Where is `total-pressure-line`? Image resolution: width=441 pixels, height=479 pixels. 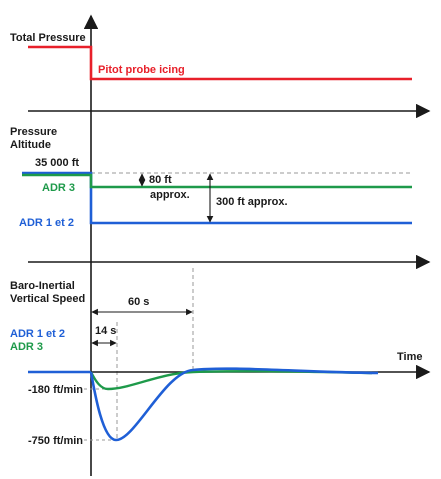 total-pressure-line is located at coordinates (220, 63).